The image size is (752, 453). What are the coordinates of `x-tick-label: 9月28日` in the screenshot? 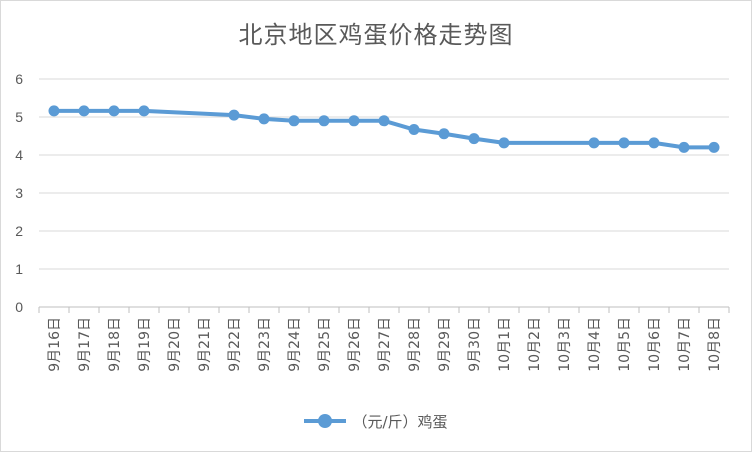 It's located at (415, 344).